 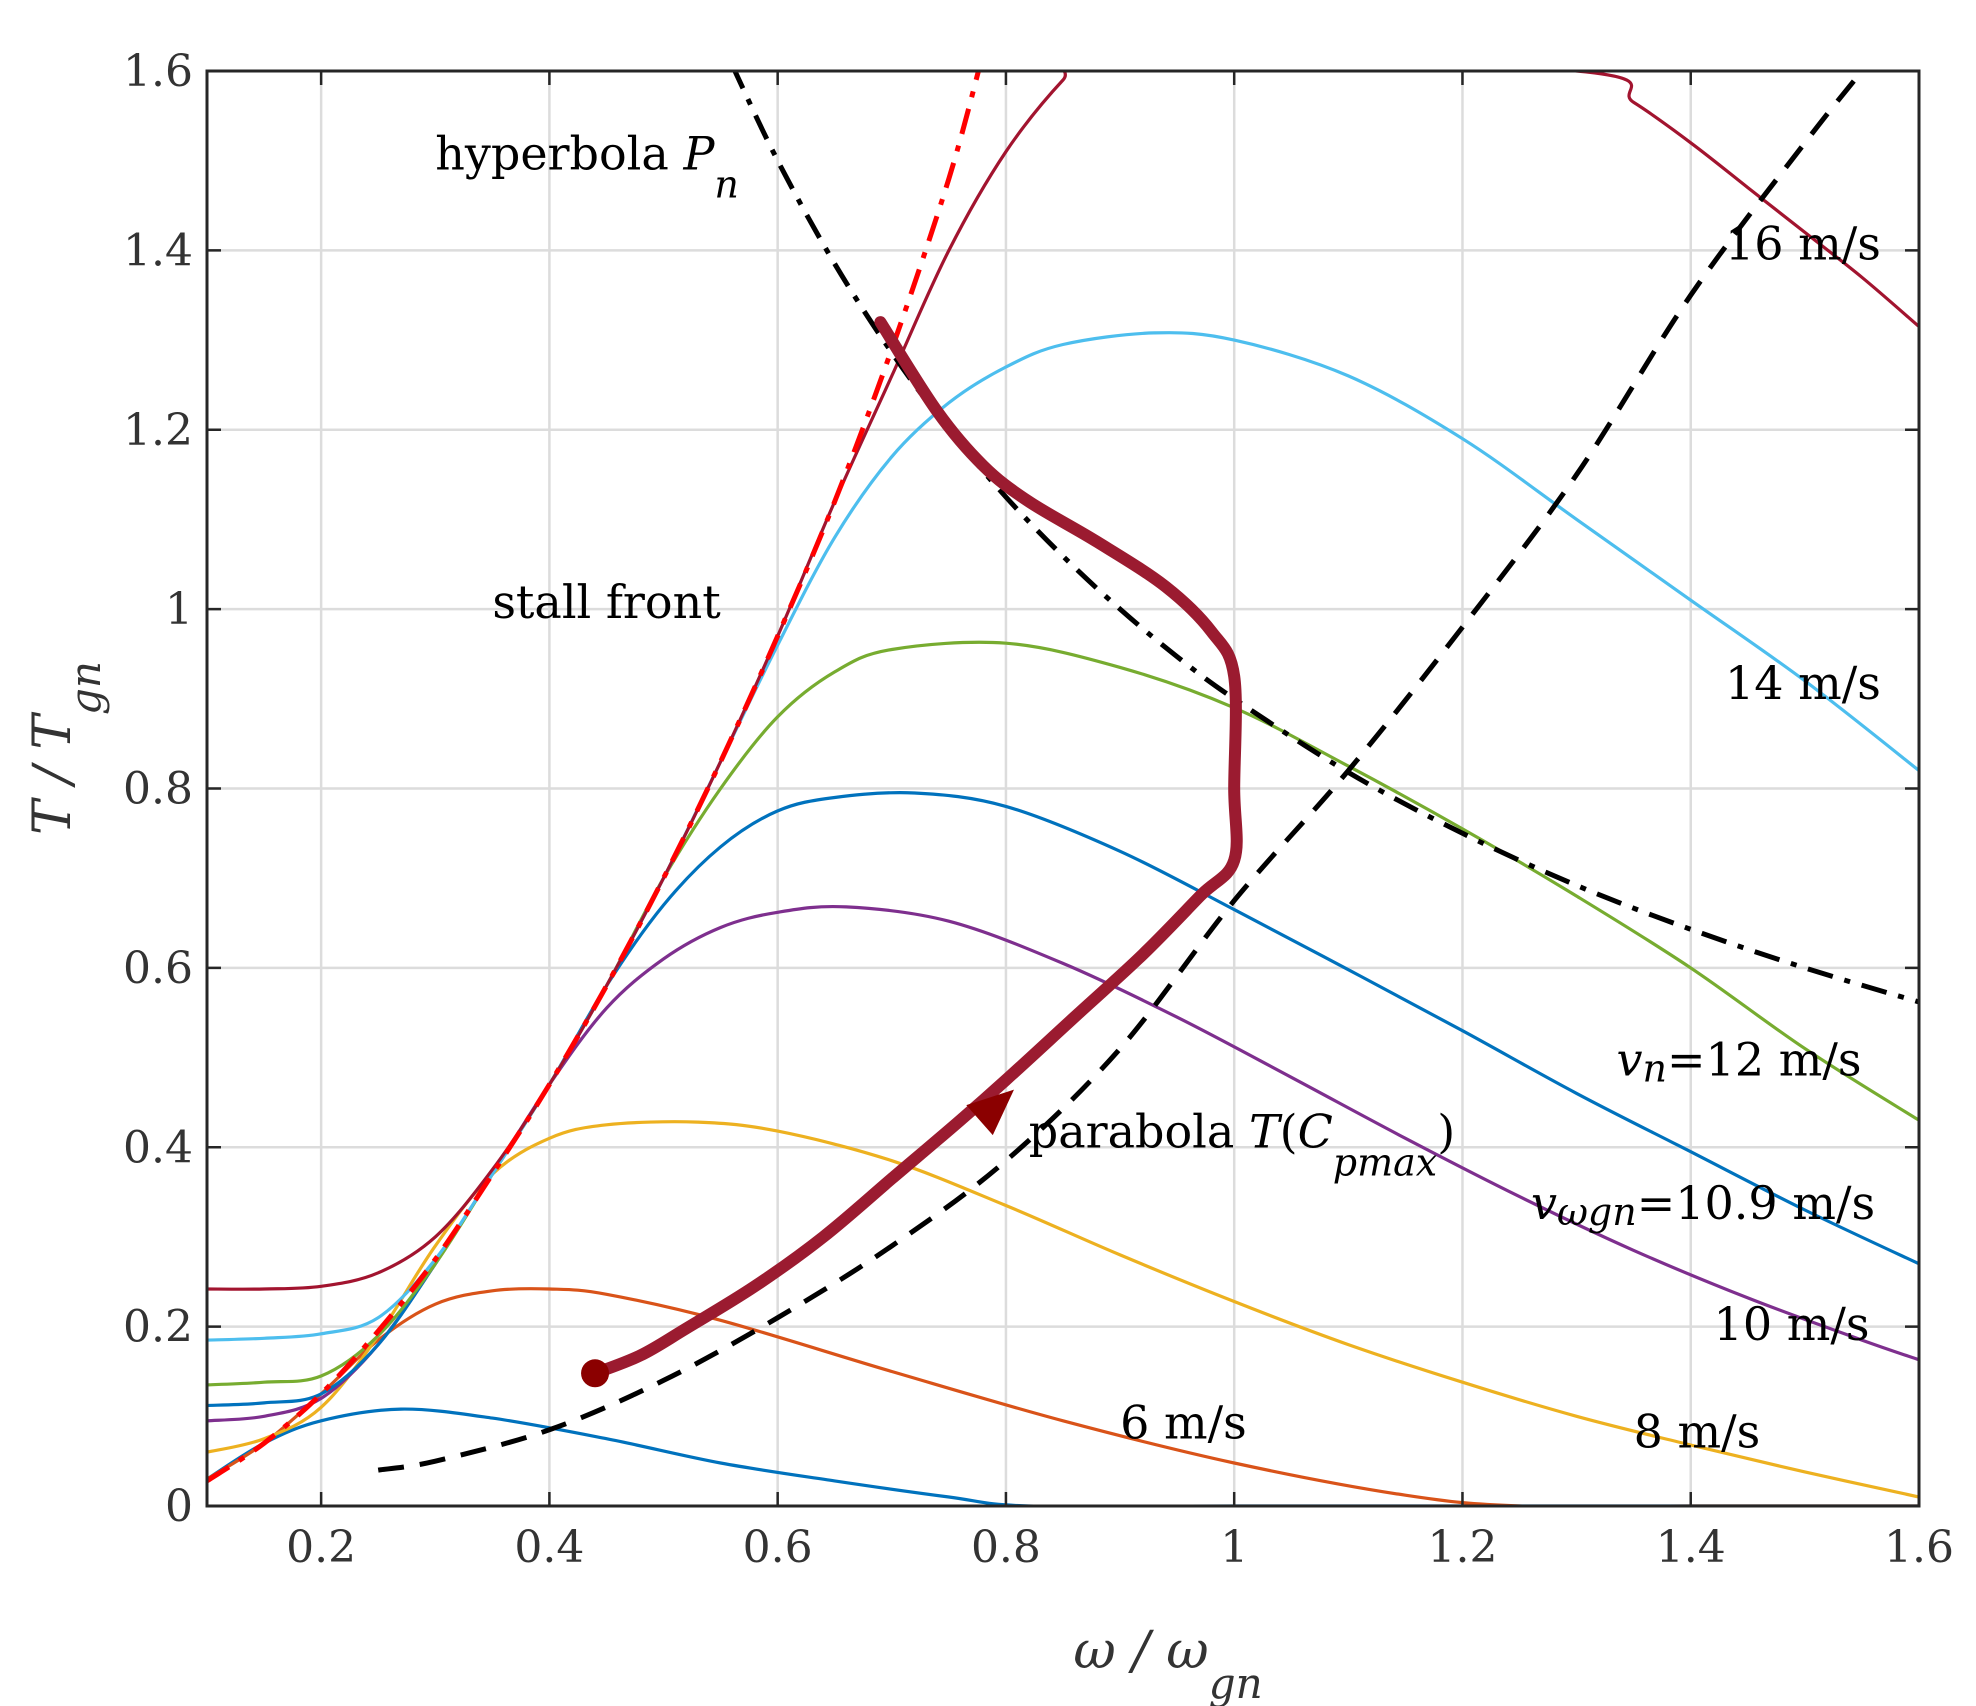 I want to click on x-tick-label: 1.4, so click(x=1691, y=1547).